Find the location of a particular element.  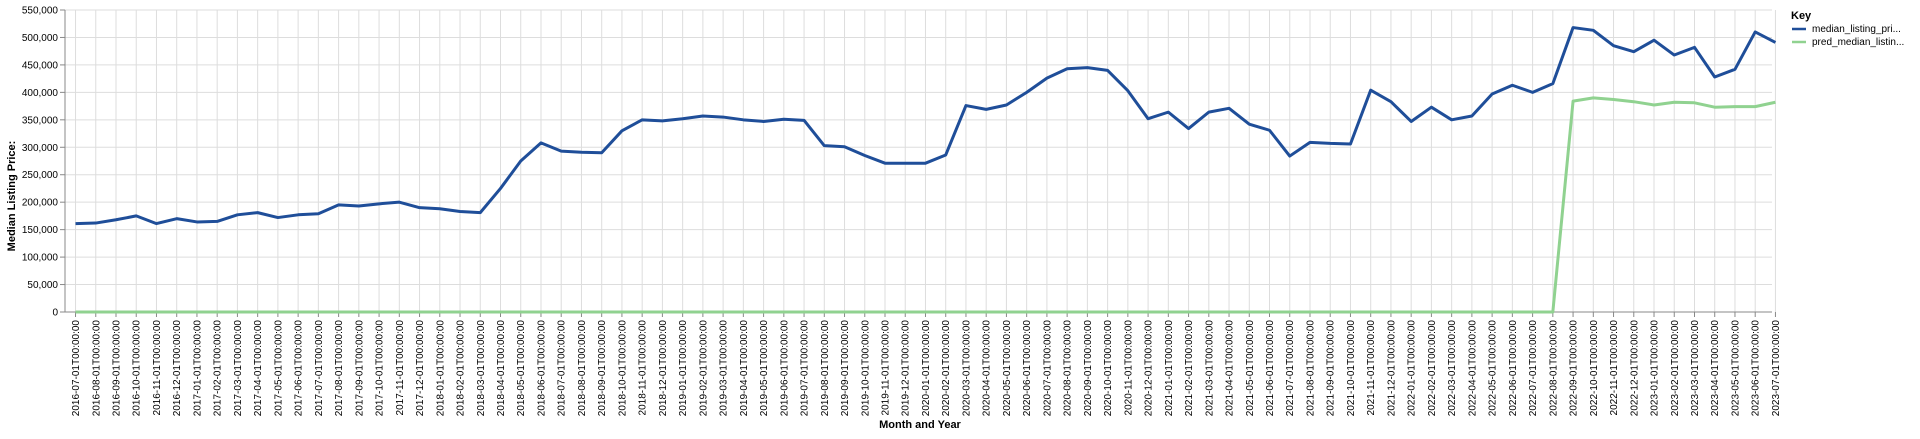

x-tick-label: 2019-12-01T00:00:00 is located at coordinates (906, 368).